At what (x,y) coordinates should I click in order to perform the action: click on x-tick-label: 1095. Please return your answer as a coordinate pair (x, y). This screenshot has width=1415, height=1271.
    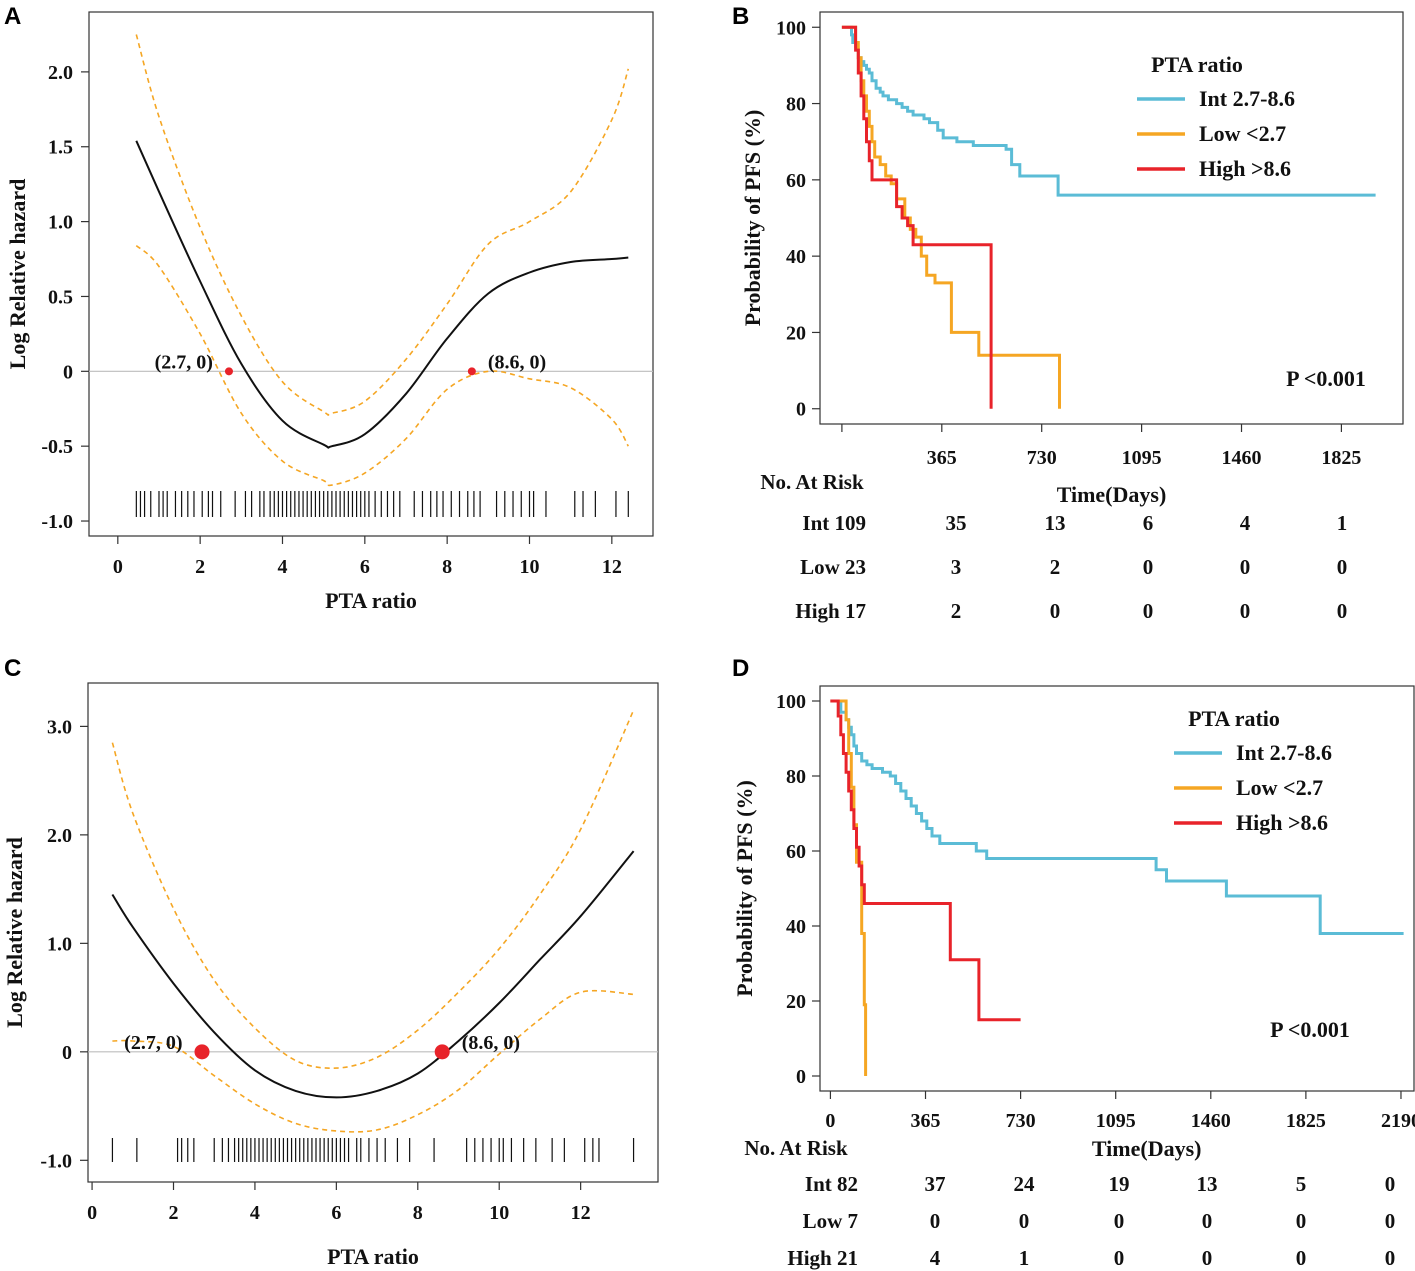
    Looking at the image, I should click on (1116, 1121).